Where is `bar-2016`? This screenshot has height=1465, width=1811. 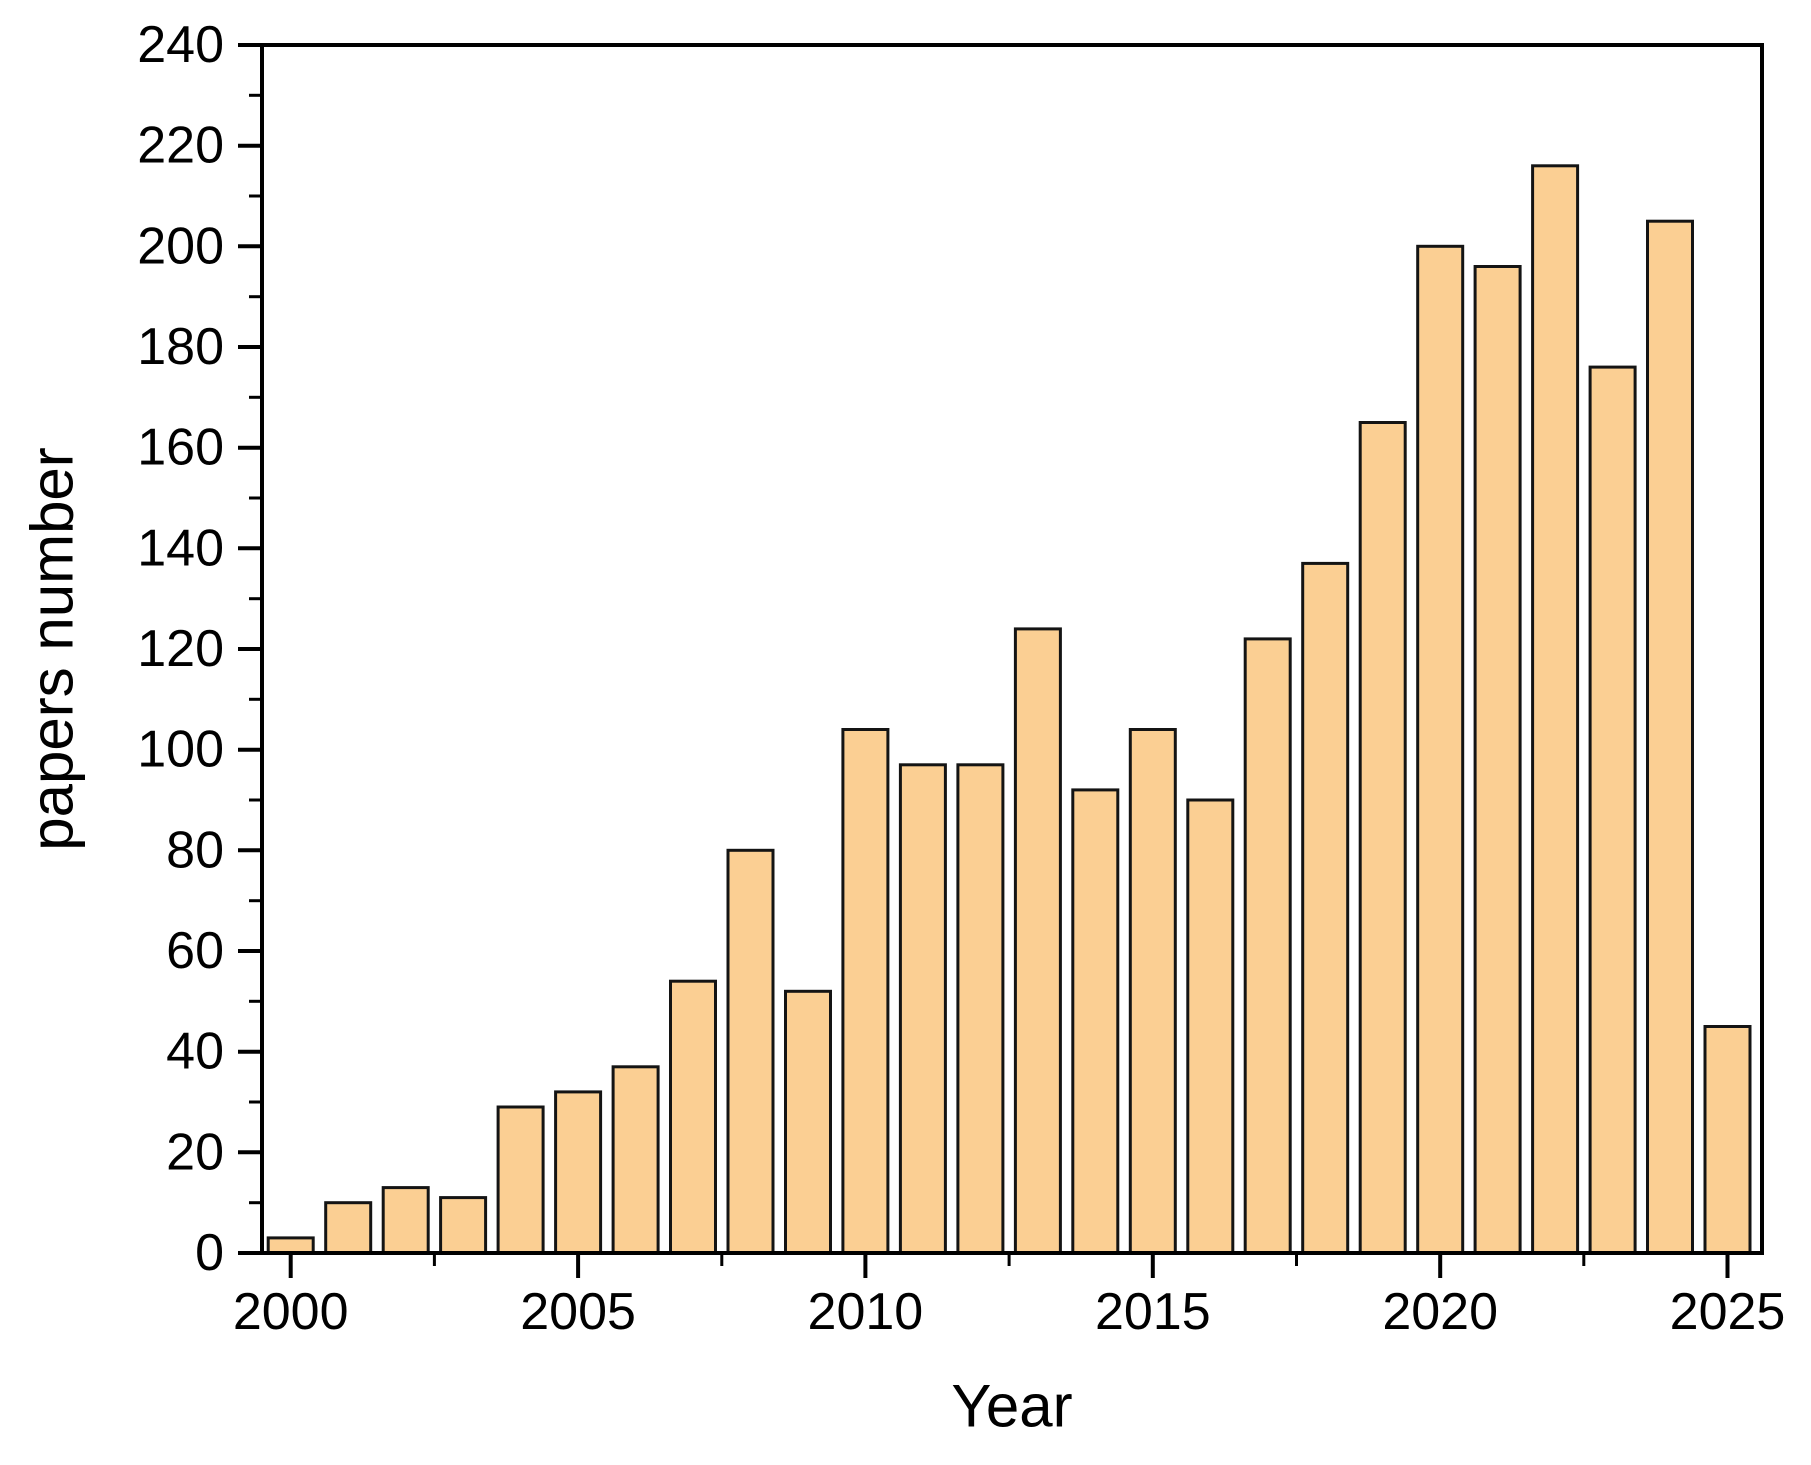 bar-2016 is located at coordinates (1210, 1026).